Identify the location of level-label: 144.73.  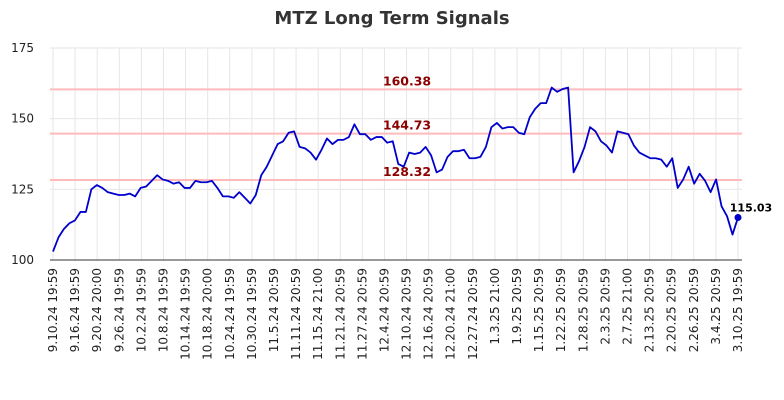
(407, 125).